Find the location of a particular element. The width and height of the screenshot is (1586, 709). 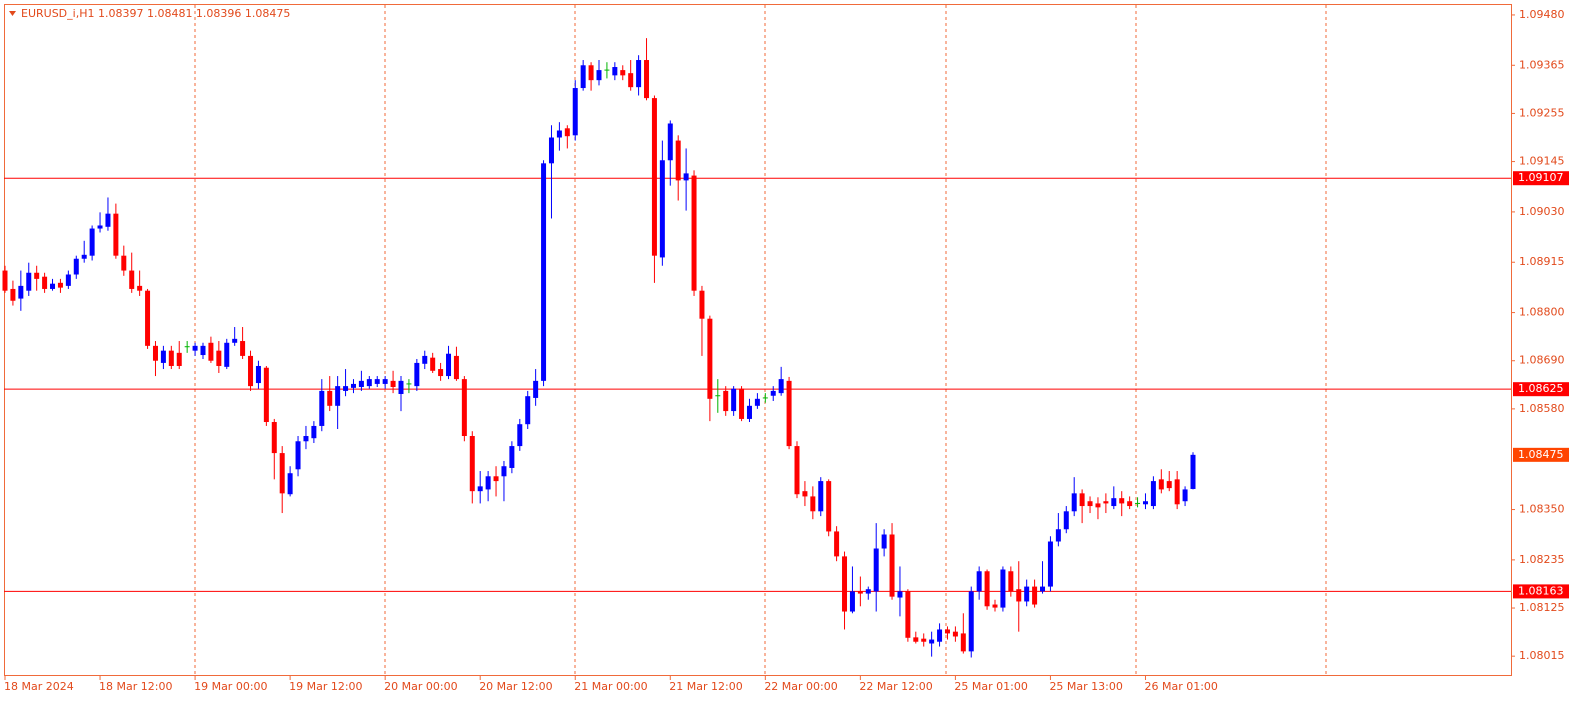

x-tick-label: 18 Mar 12:00 is located at coordinates (135, 686).